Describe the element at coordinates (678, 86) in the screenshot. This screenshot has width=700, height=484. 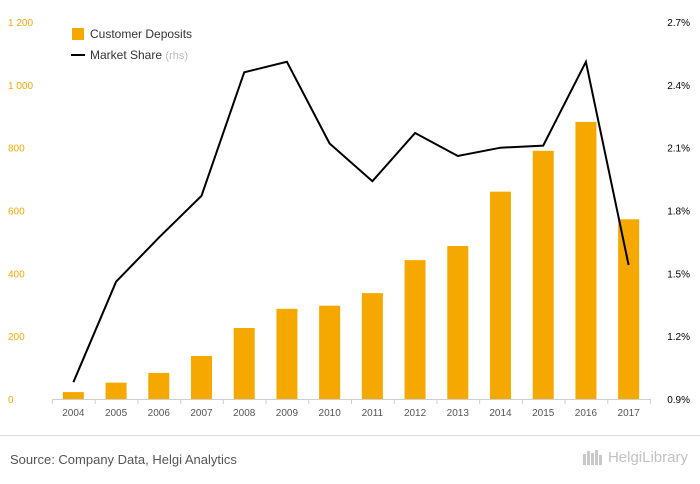
I see `right-axis-tick-label: 2.4%` at that location.